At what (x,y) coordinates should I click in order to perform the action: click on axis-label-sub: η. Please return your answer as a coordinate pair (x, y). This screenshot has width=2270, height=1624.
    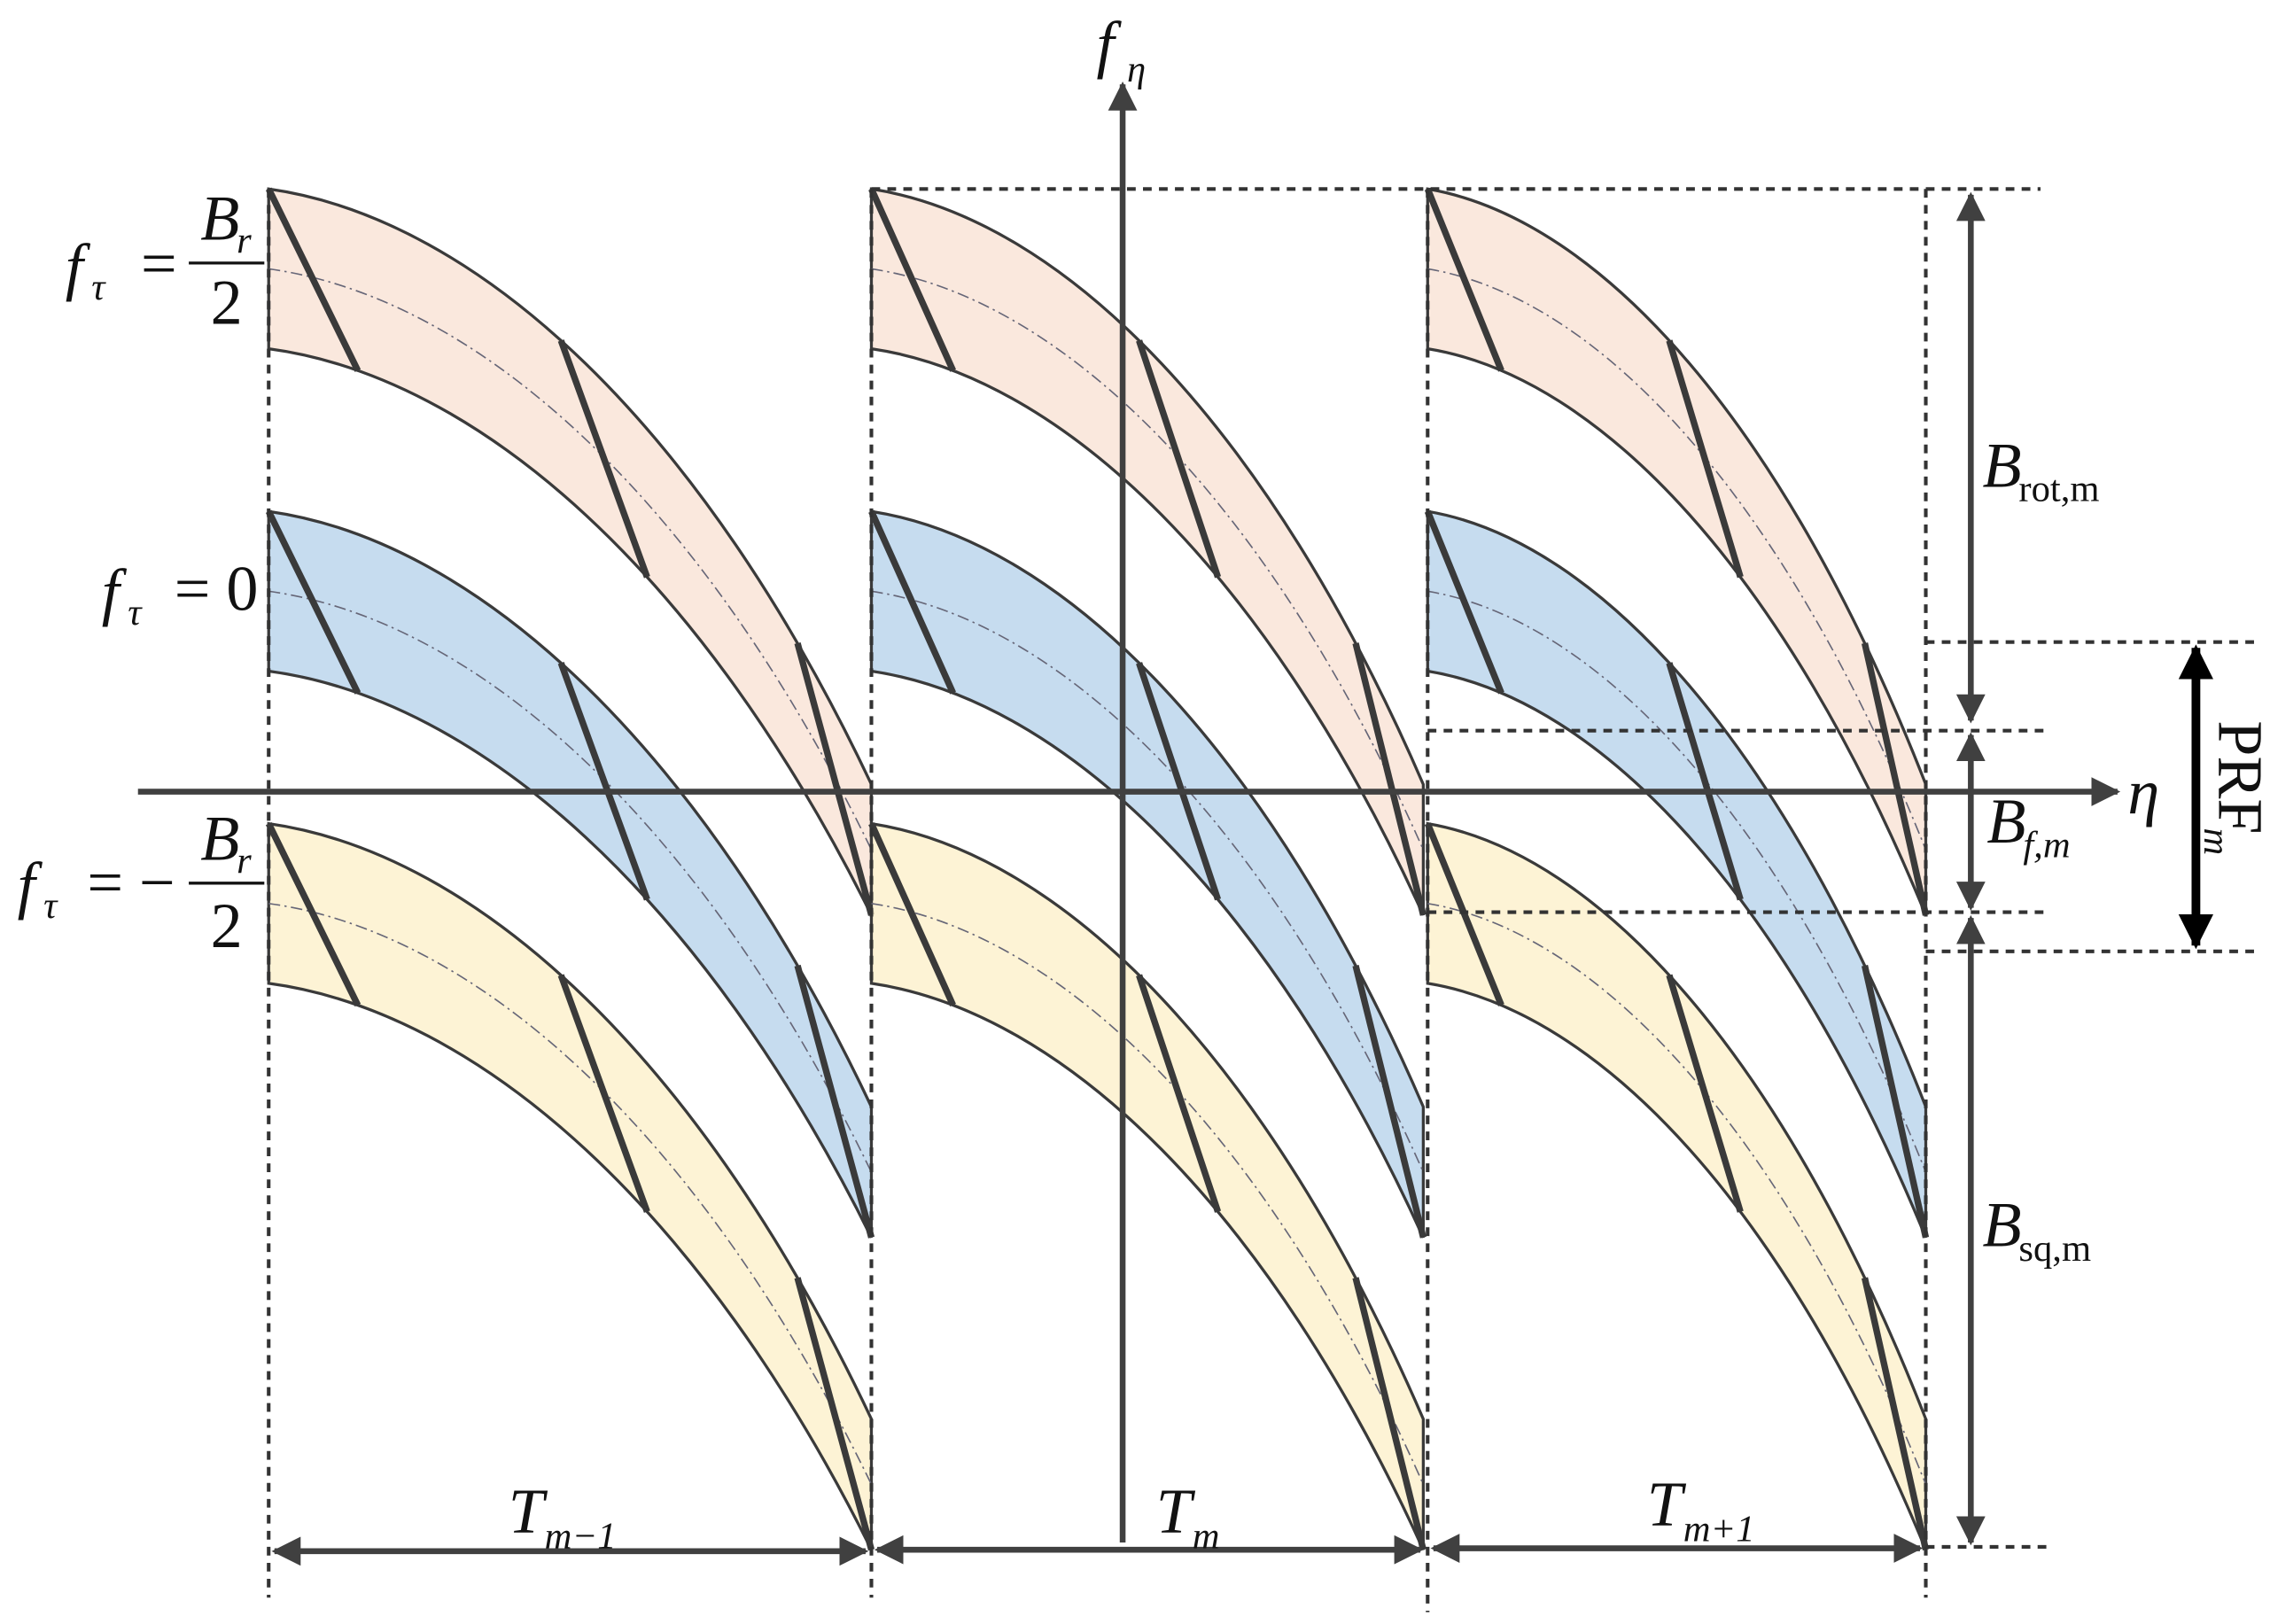
    Looking at the image, I should click on (1136, 70).